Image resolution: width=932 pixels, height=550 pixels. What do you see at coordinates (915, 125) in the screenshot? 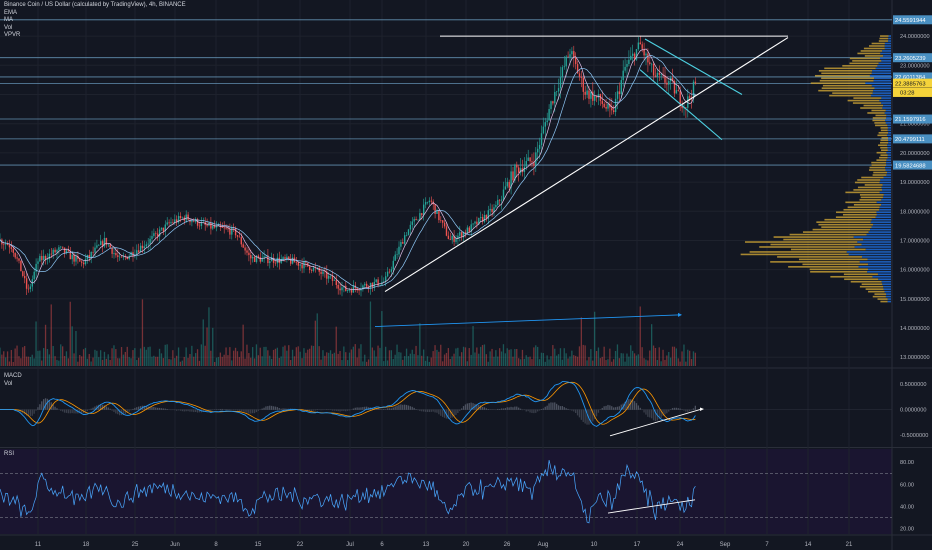
I see `y-tick-label: 21.0000000` at bounding box center [915, 125].